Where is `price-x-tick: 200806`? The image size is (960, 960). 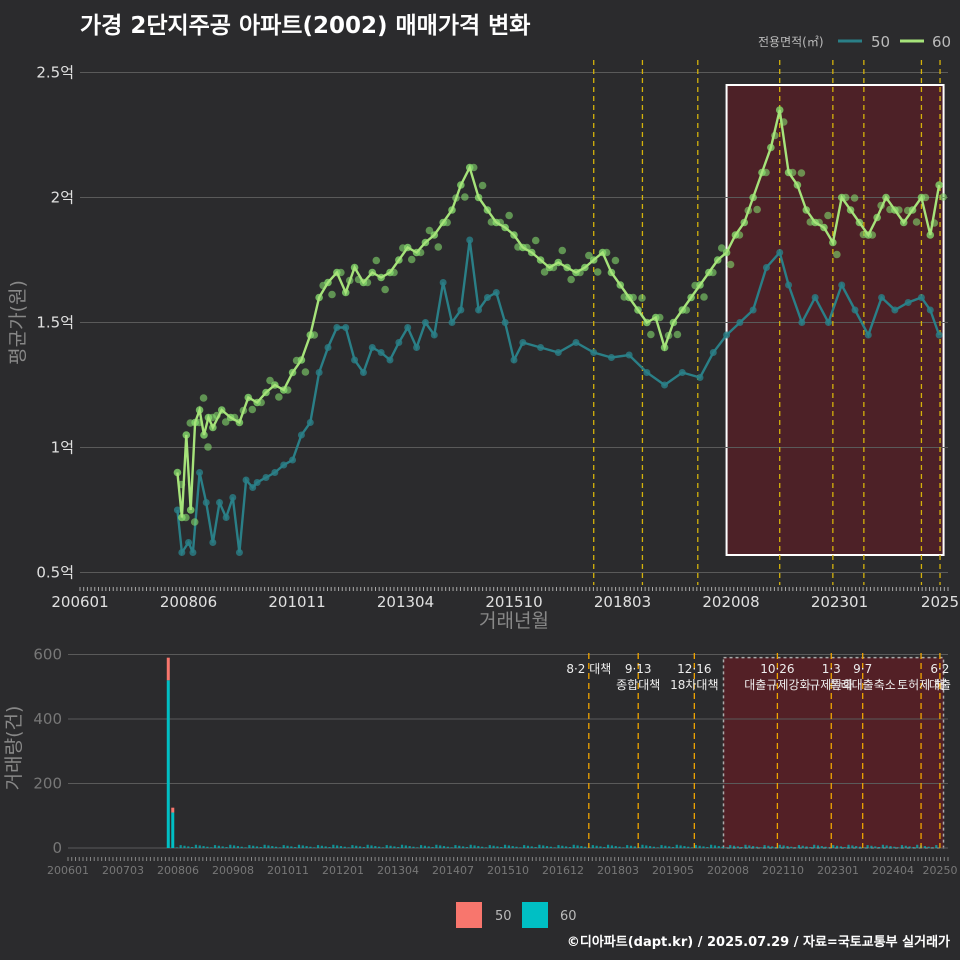
price-x-tick: 200806 is located at coordinates (188, 602).